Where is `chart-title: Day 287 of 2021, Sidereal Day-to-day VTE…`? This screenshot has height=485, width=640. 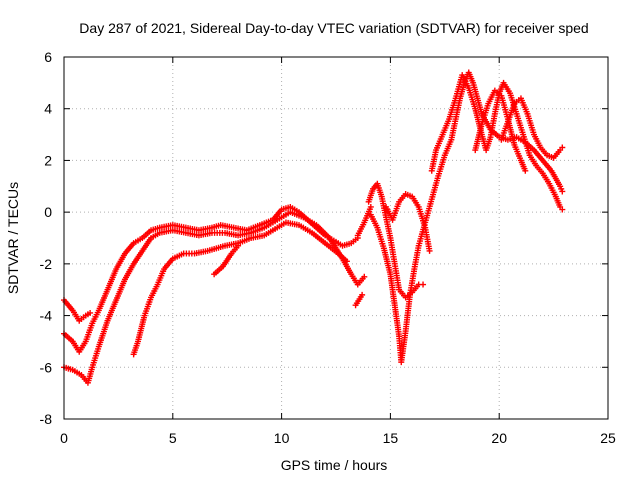
chart-title: Day 287 of 2021, Sidereal Day-to-day VTE… is located at coordinates (333, 28).